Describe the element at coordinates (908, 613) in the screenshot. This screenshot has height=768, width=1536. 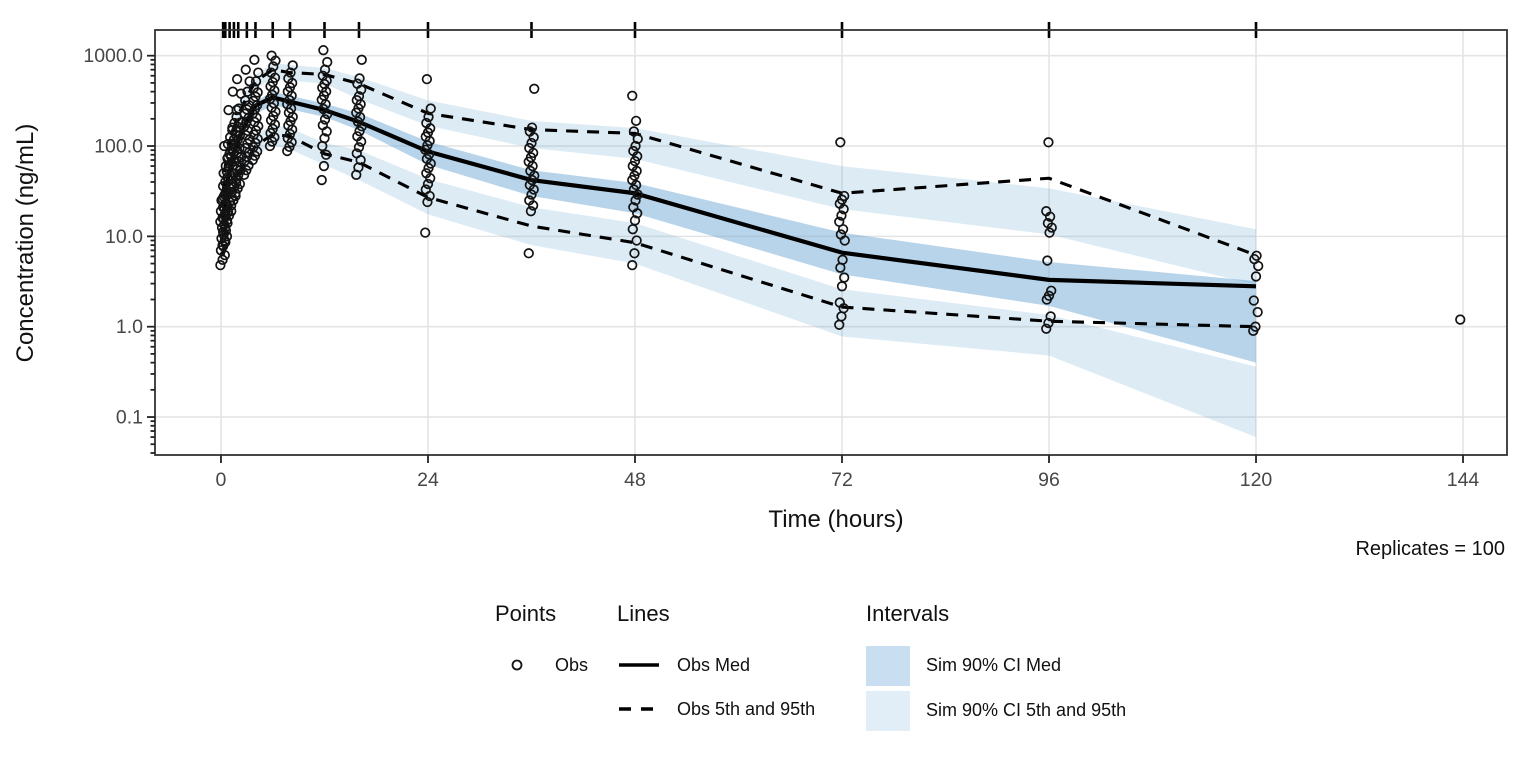
I see `legend-intervals-title: Intervals` at that location.